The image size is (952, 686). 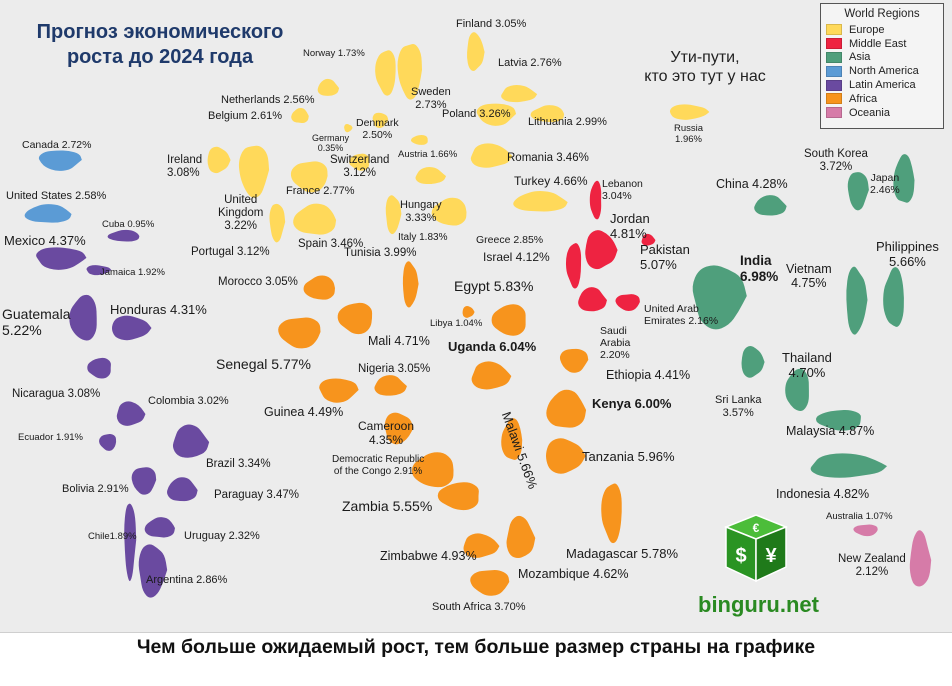 What do you see at coordinates (863, 98) in the screenshot?
I see `legend-label: Africa` at bounding box center [863, 98].